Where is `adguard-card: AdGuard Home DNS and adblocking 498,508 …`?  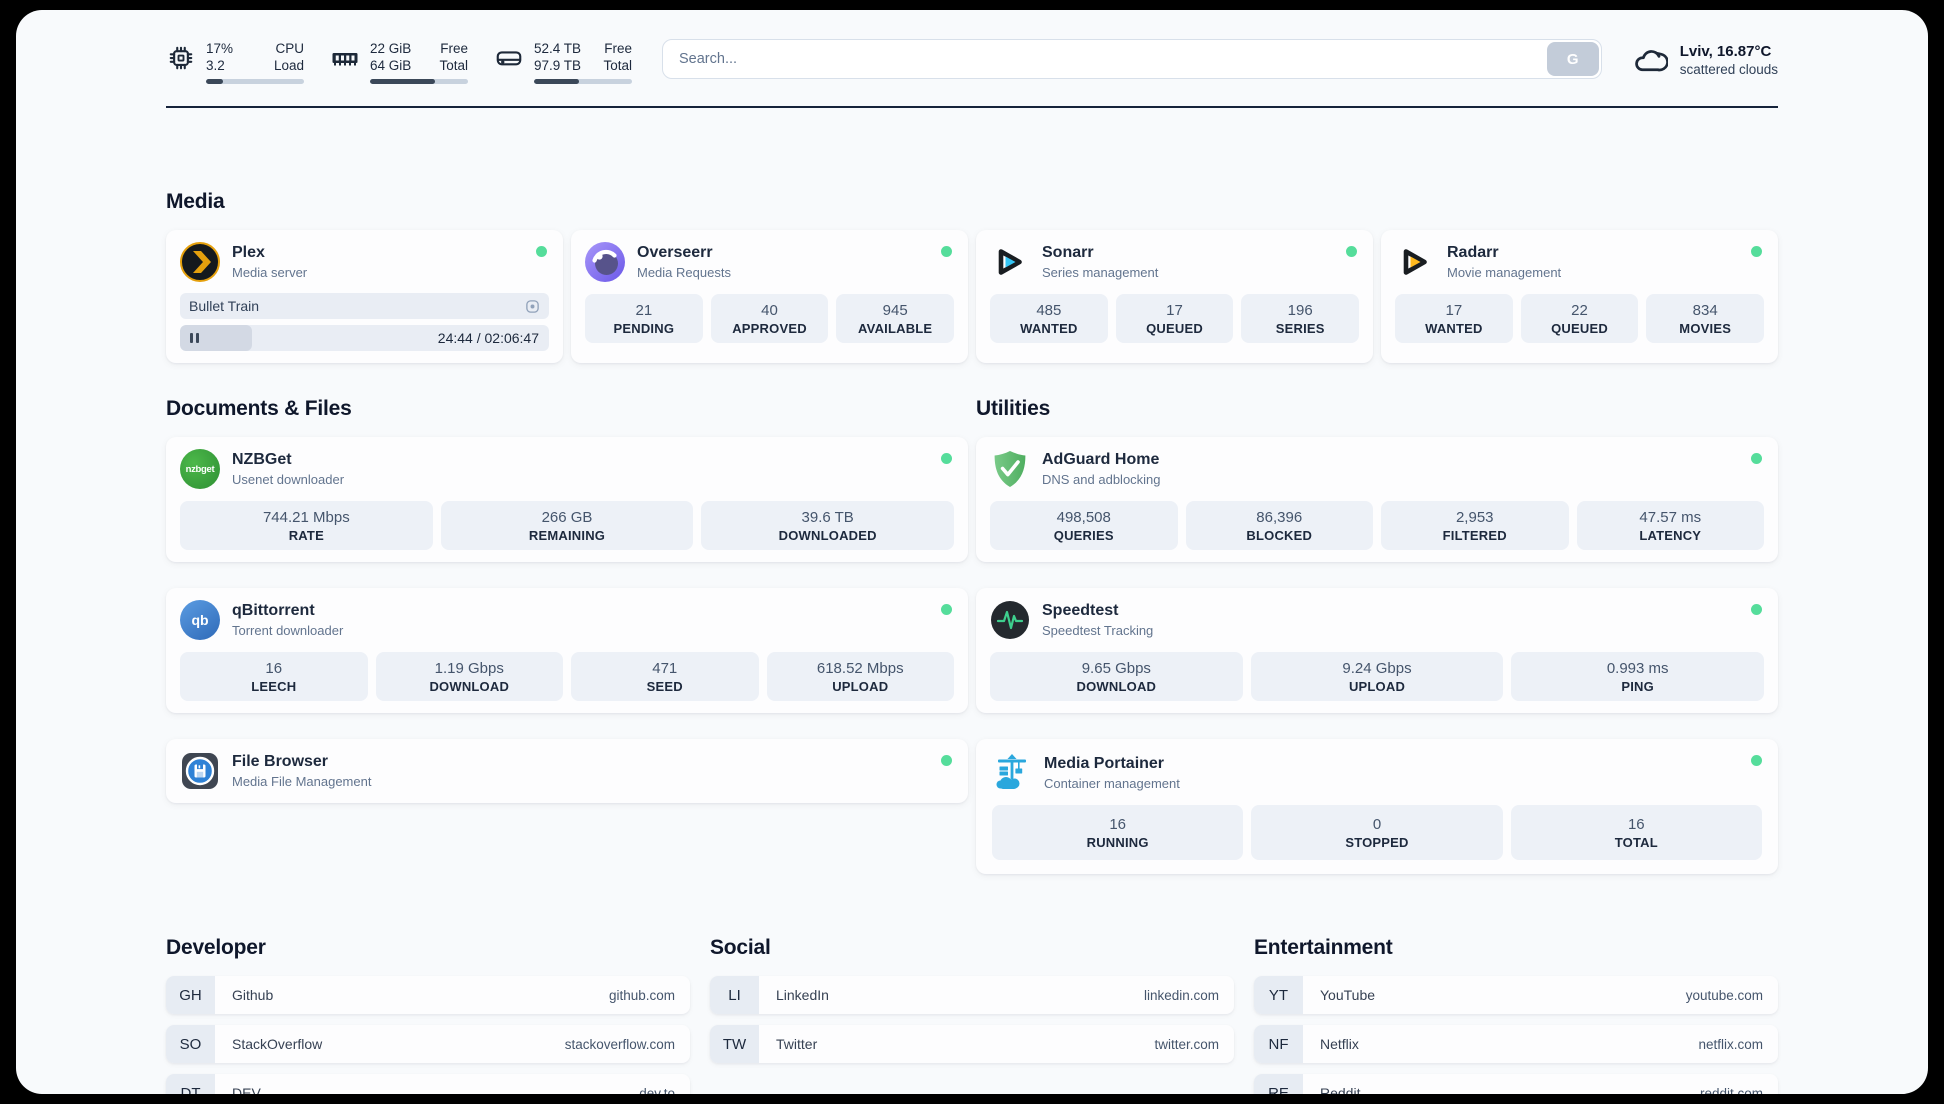
adguard-card: AdGuard Home DNS and adblocking 498,508 … is located at coordinates (1377, 499).